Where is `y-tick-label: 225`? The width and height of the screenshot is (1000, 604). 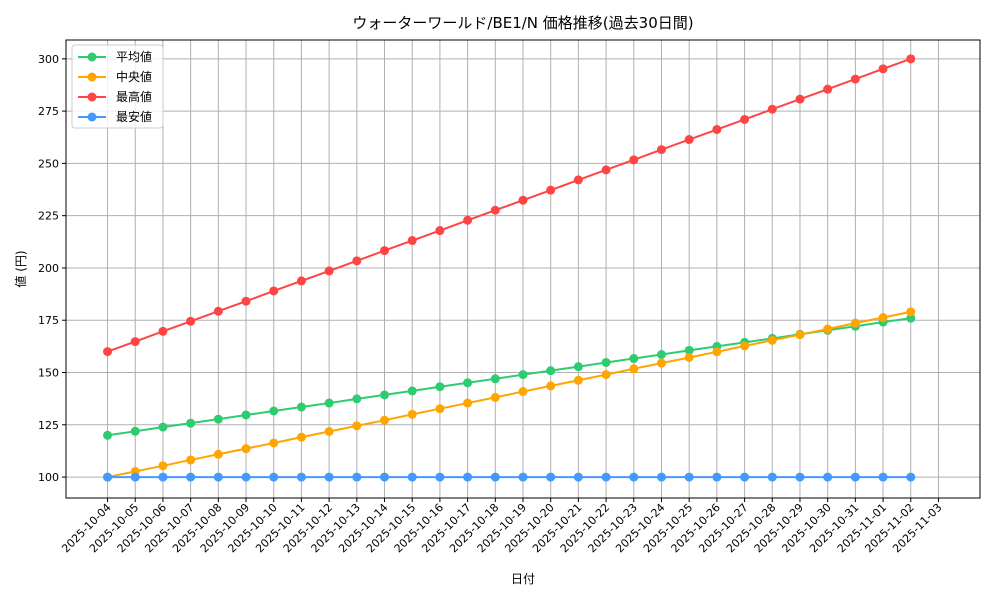
y-tick-label: 225 is located at coordinates (48, 216).